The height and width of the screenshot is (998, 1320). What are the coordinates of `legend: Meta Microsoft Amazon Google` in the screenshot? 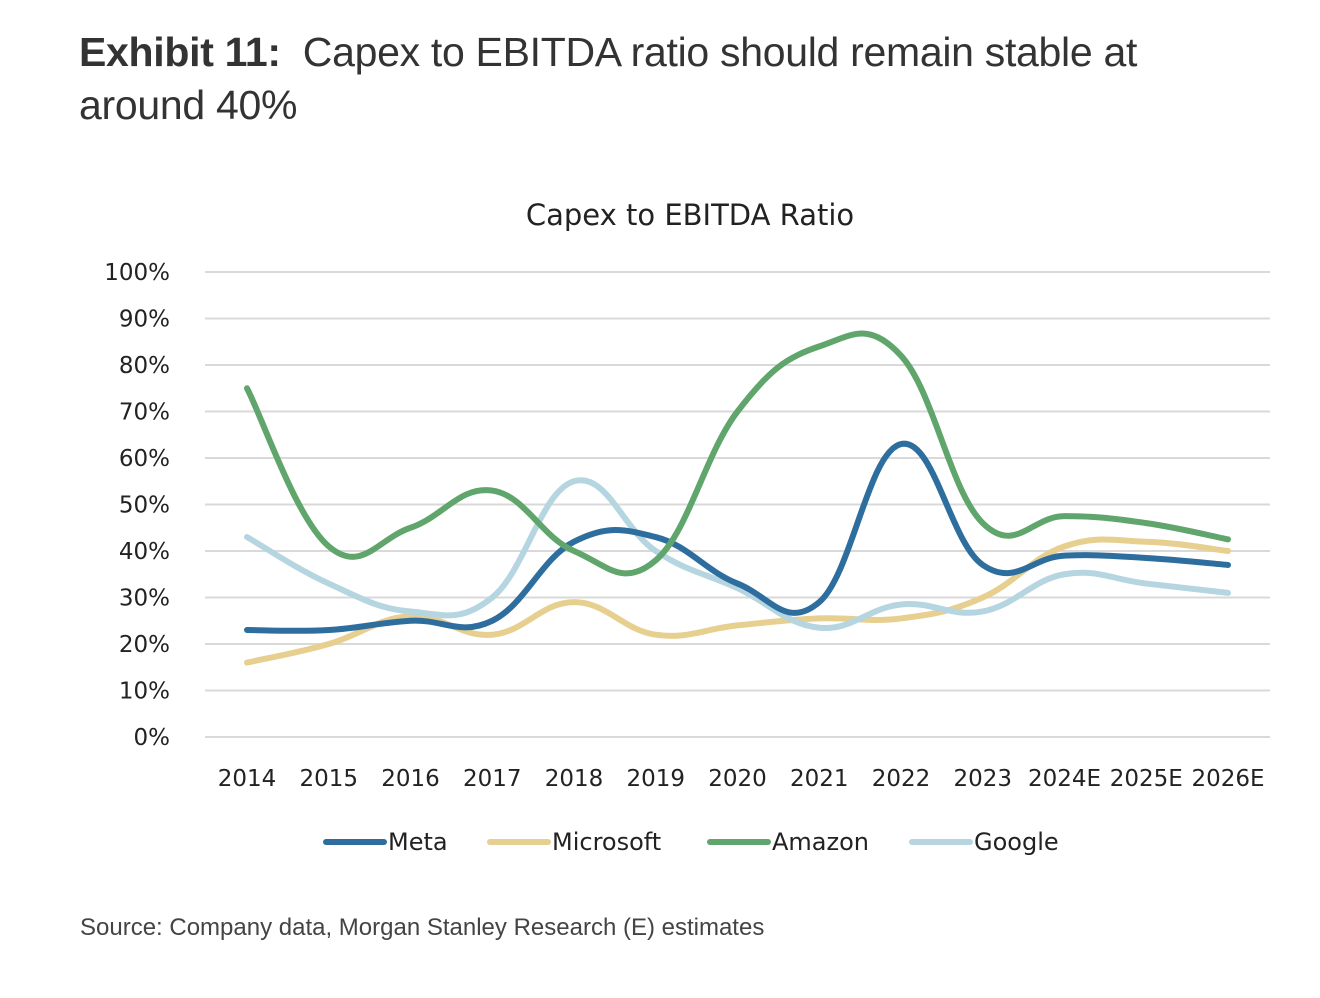 It's located at (691, 842).